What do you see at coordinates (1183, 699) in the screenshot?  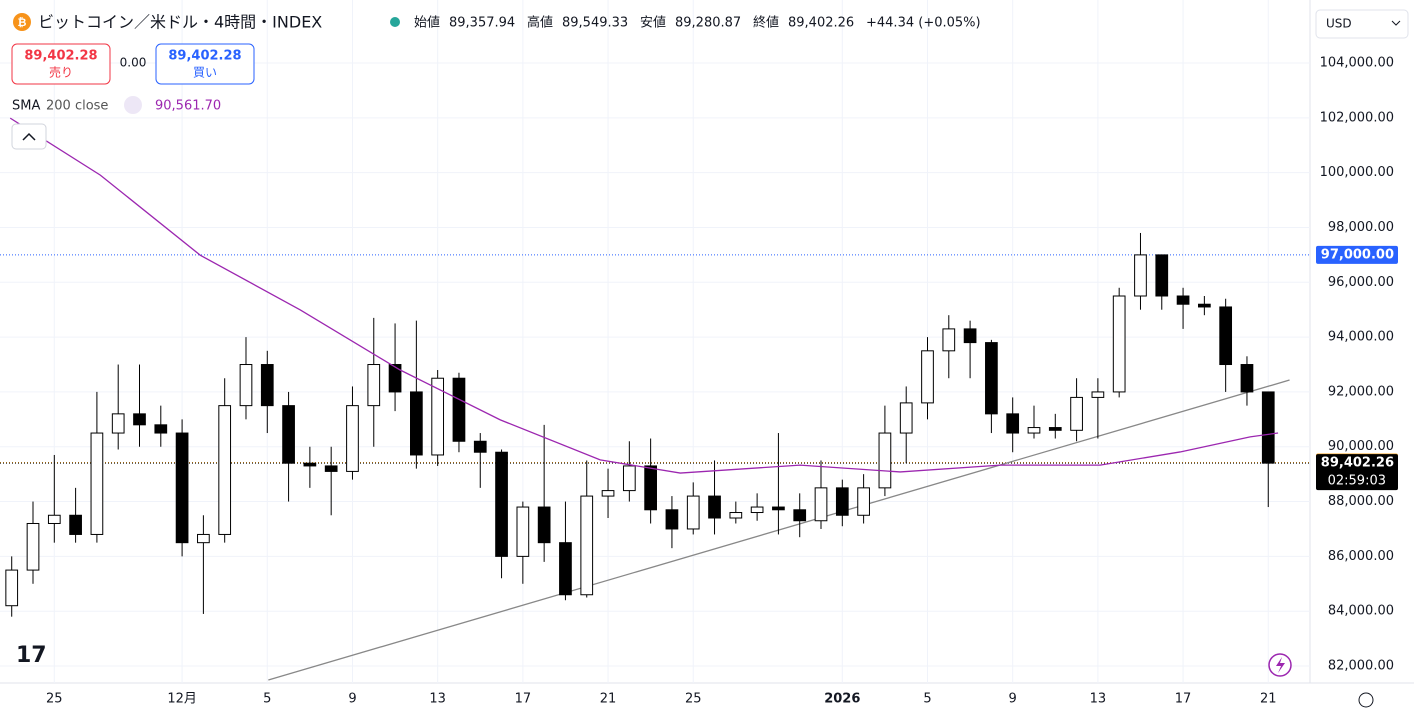 I see `x-tick-label: 17` at bounding box center [1183, 699].